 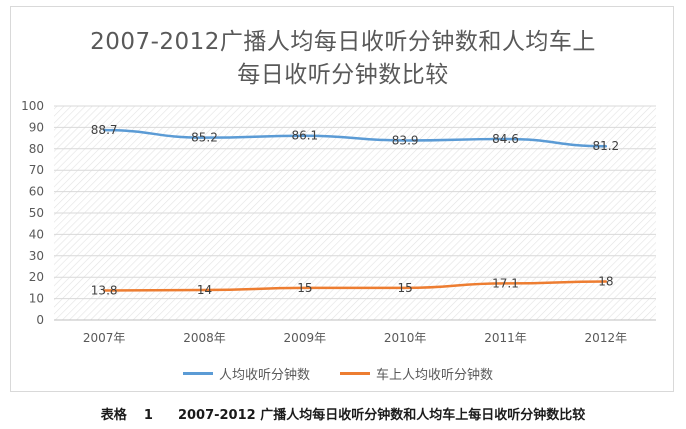 I want to click on data-label-series-1: 83.9, so click(x=405, y=140).